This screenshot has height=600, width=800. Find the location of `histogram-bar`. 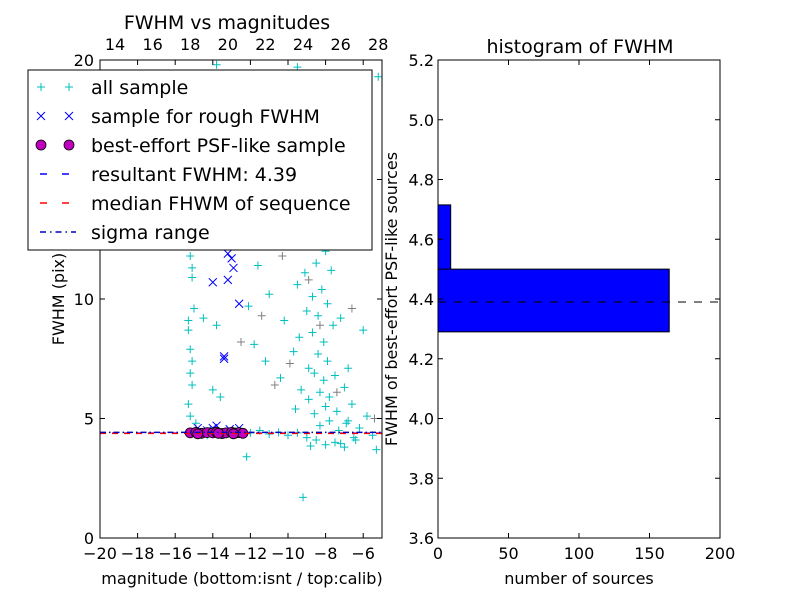

histogram-bar is located at coordinates (553, 300).